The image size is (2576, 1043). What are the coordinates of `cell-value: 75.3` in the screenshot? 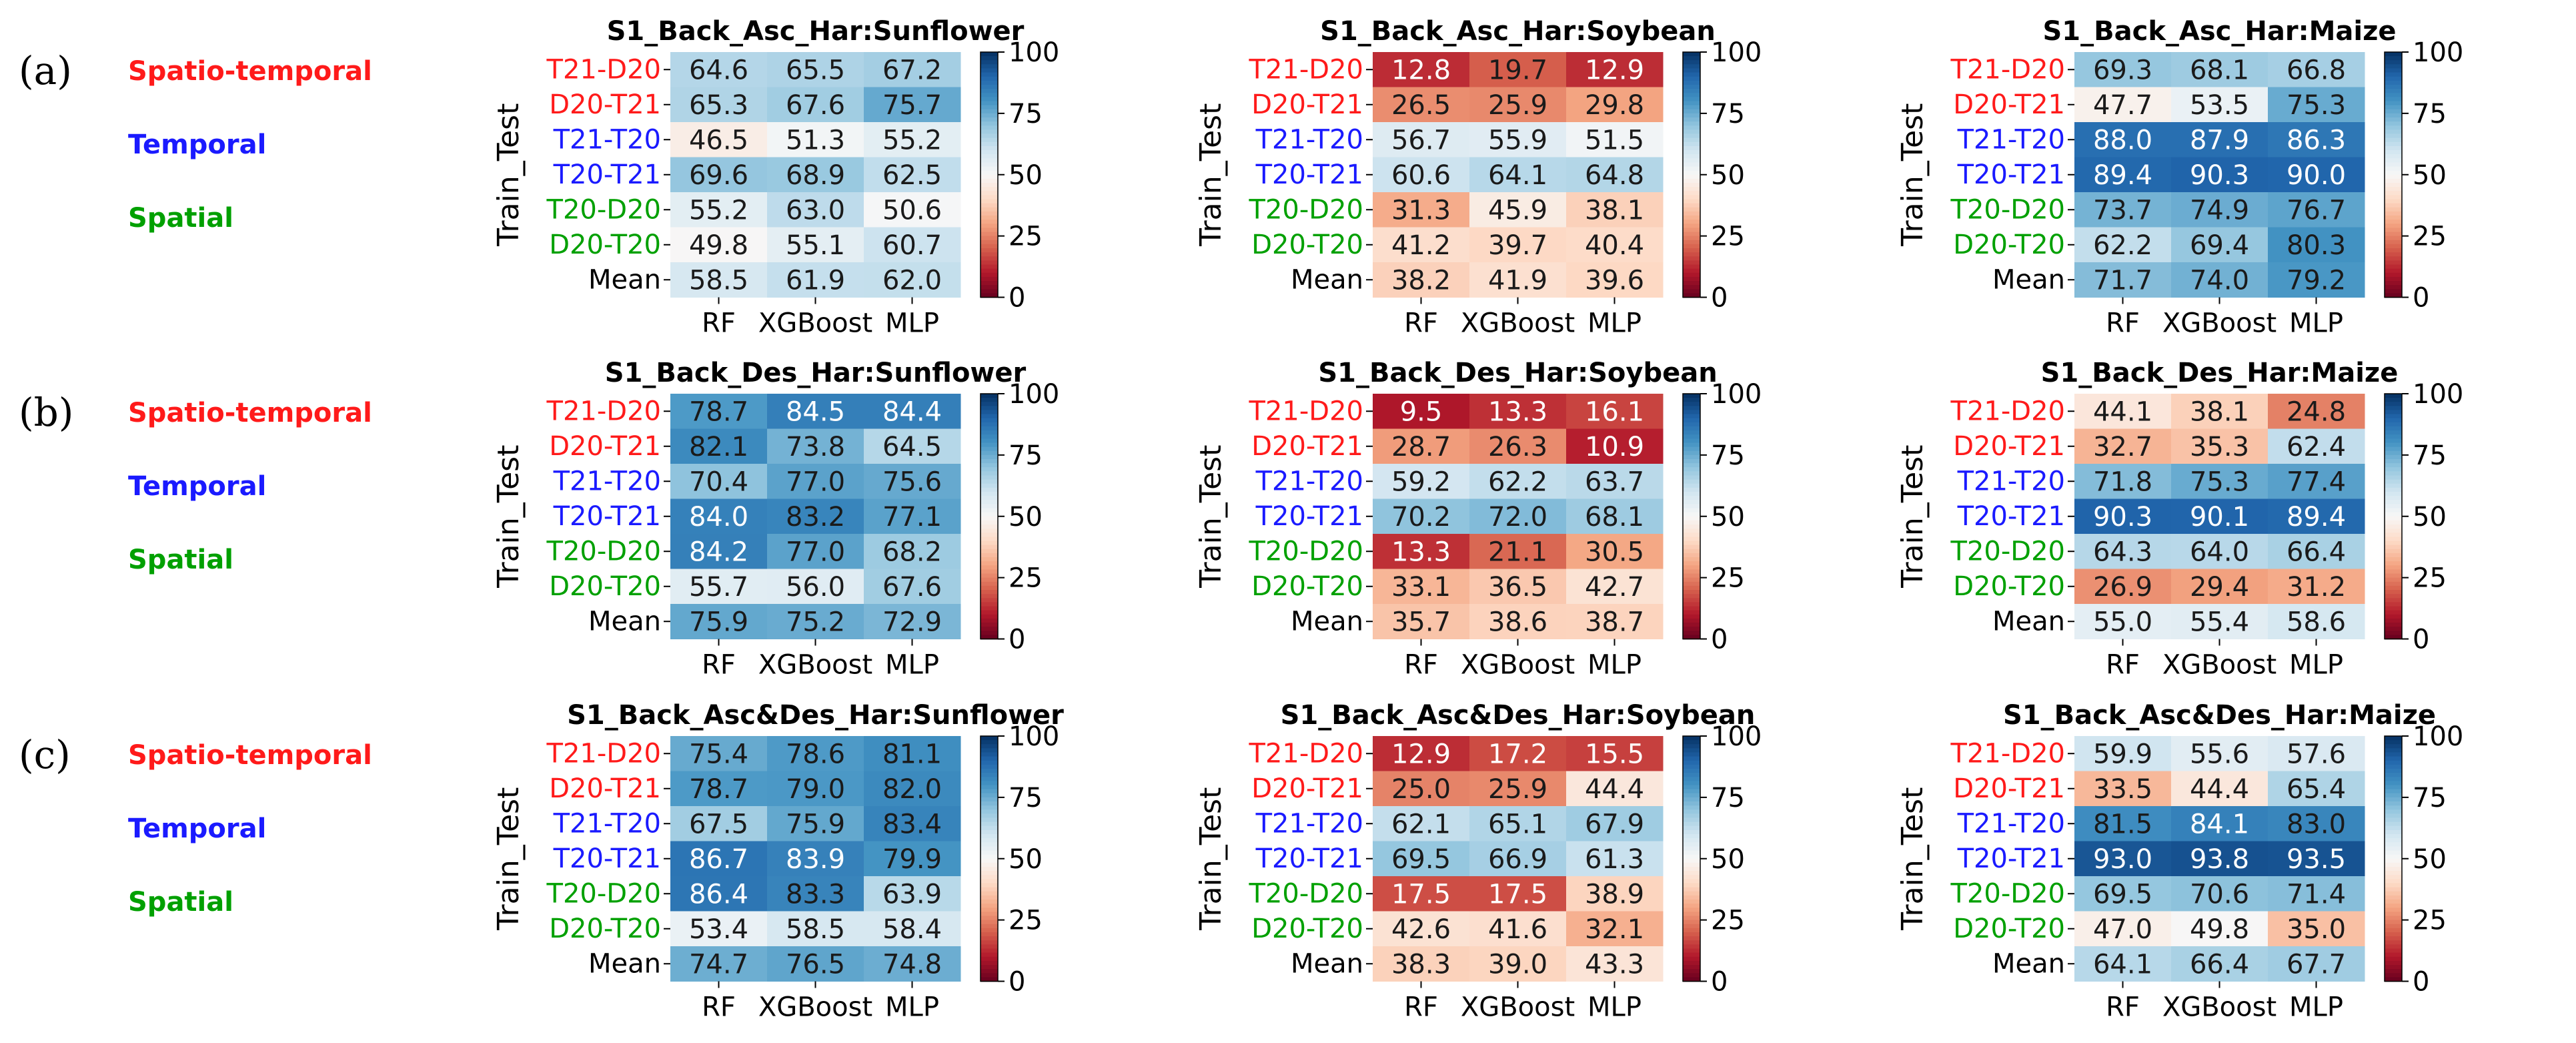 It's located at (2219, 481).